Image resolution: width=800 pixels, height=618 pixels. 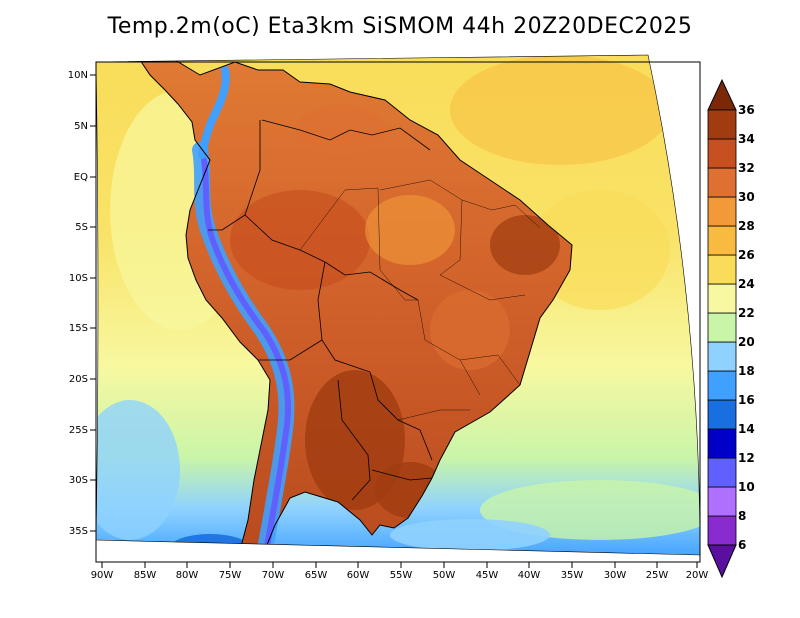 I want to click on colorbar-label: 36, so click(x=746, y=110).